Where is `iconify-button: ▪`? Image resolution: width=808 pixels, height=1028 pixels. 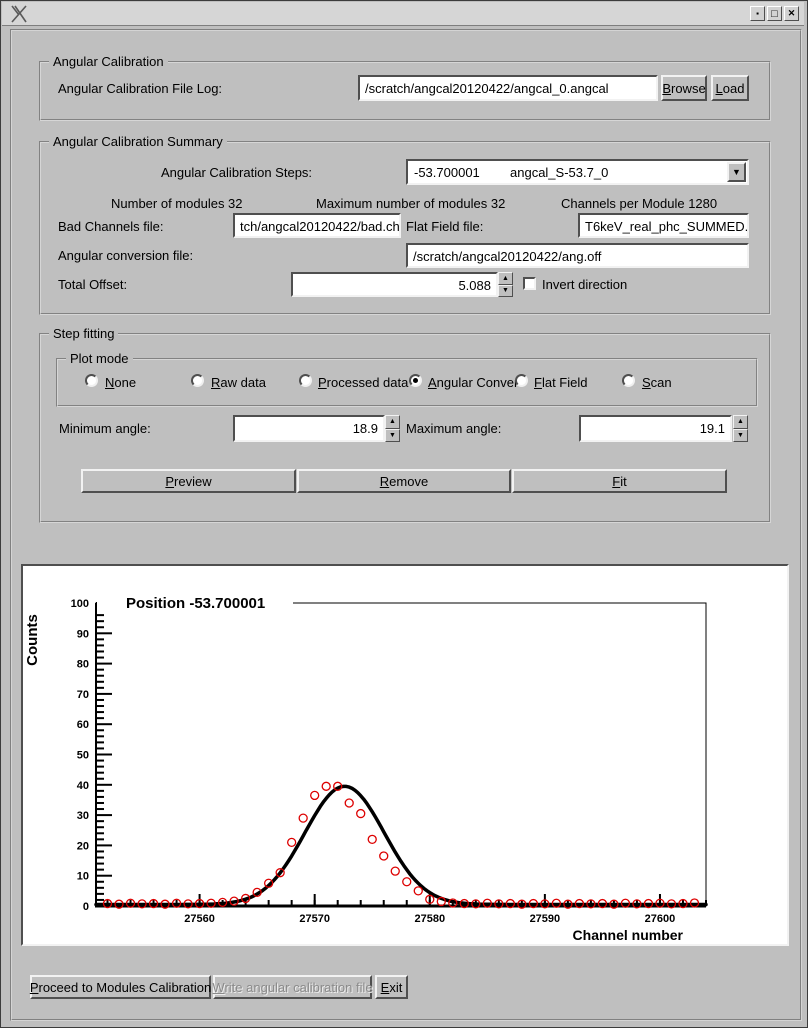 iconify-button: ▪ is located at coordinates (757, 13).